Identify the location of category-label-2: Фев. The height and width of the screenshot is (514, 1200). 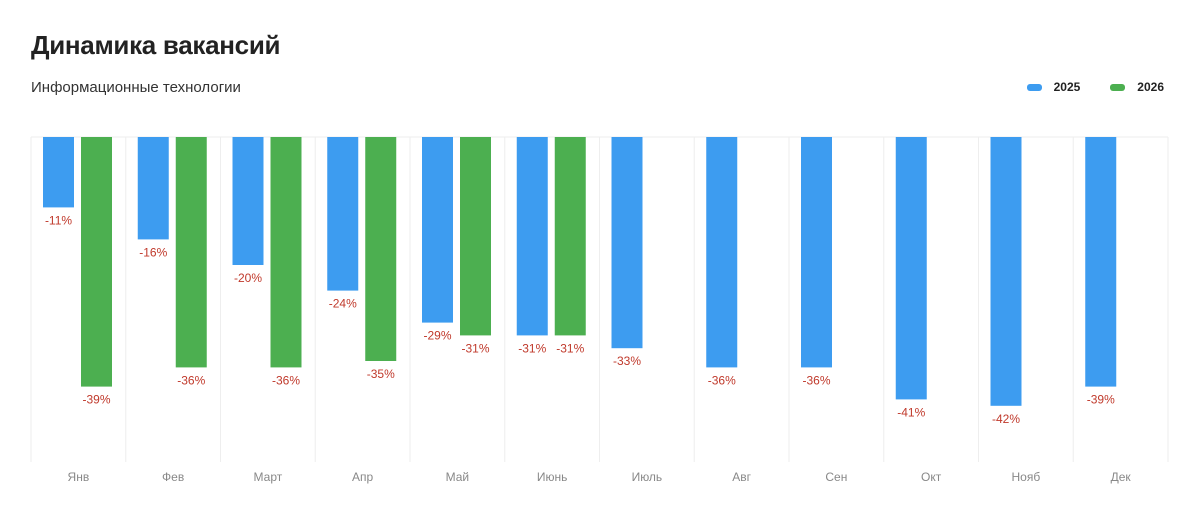
(173, 477).